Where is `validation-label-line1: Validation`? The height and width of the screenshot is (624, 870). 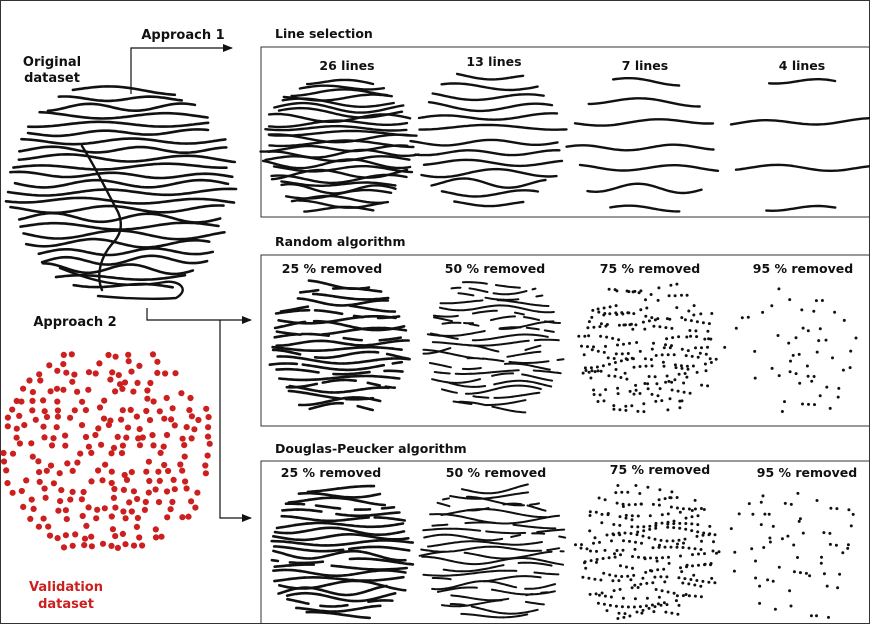 validation-label-line1: Validation is located at coordinates (66, 587).